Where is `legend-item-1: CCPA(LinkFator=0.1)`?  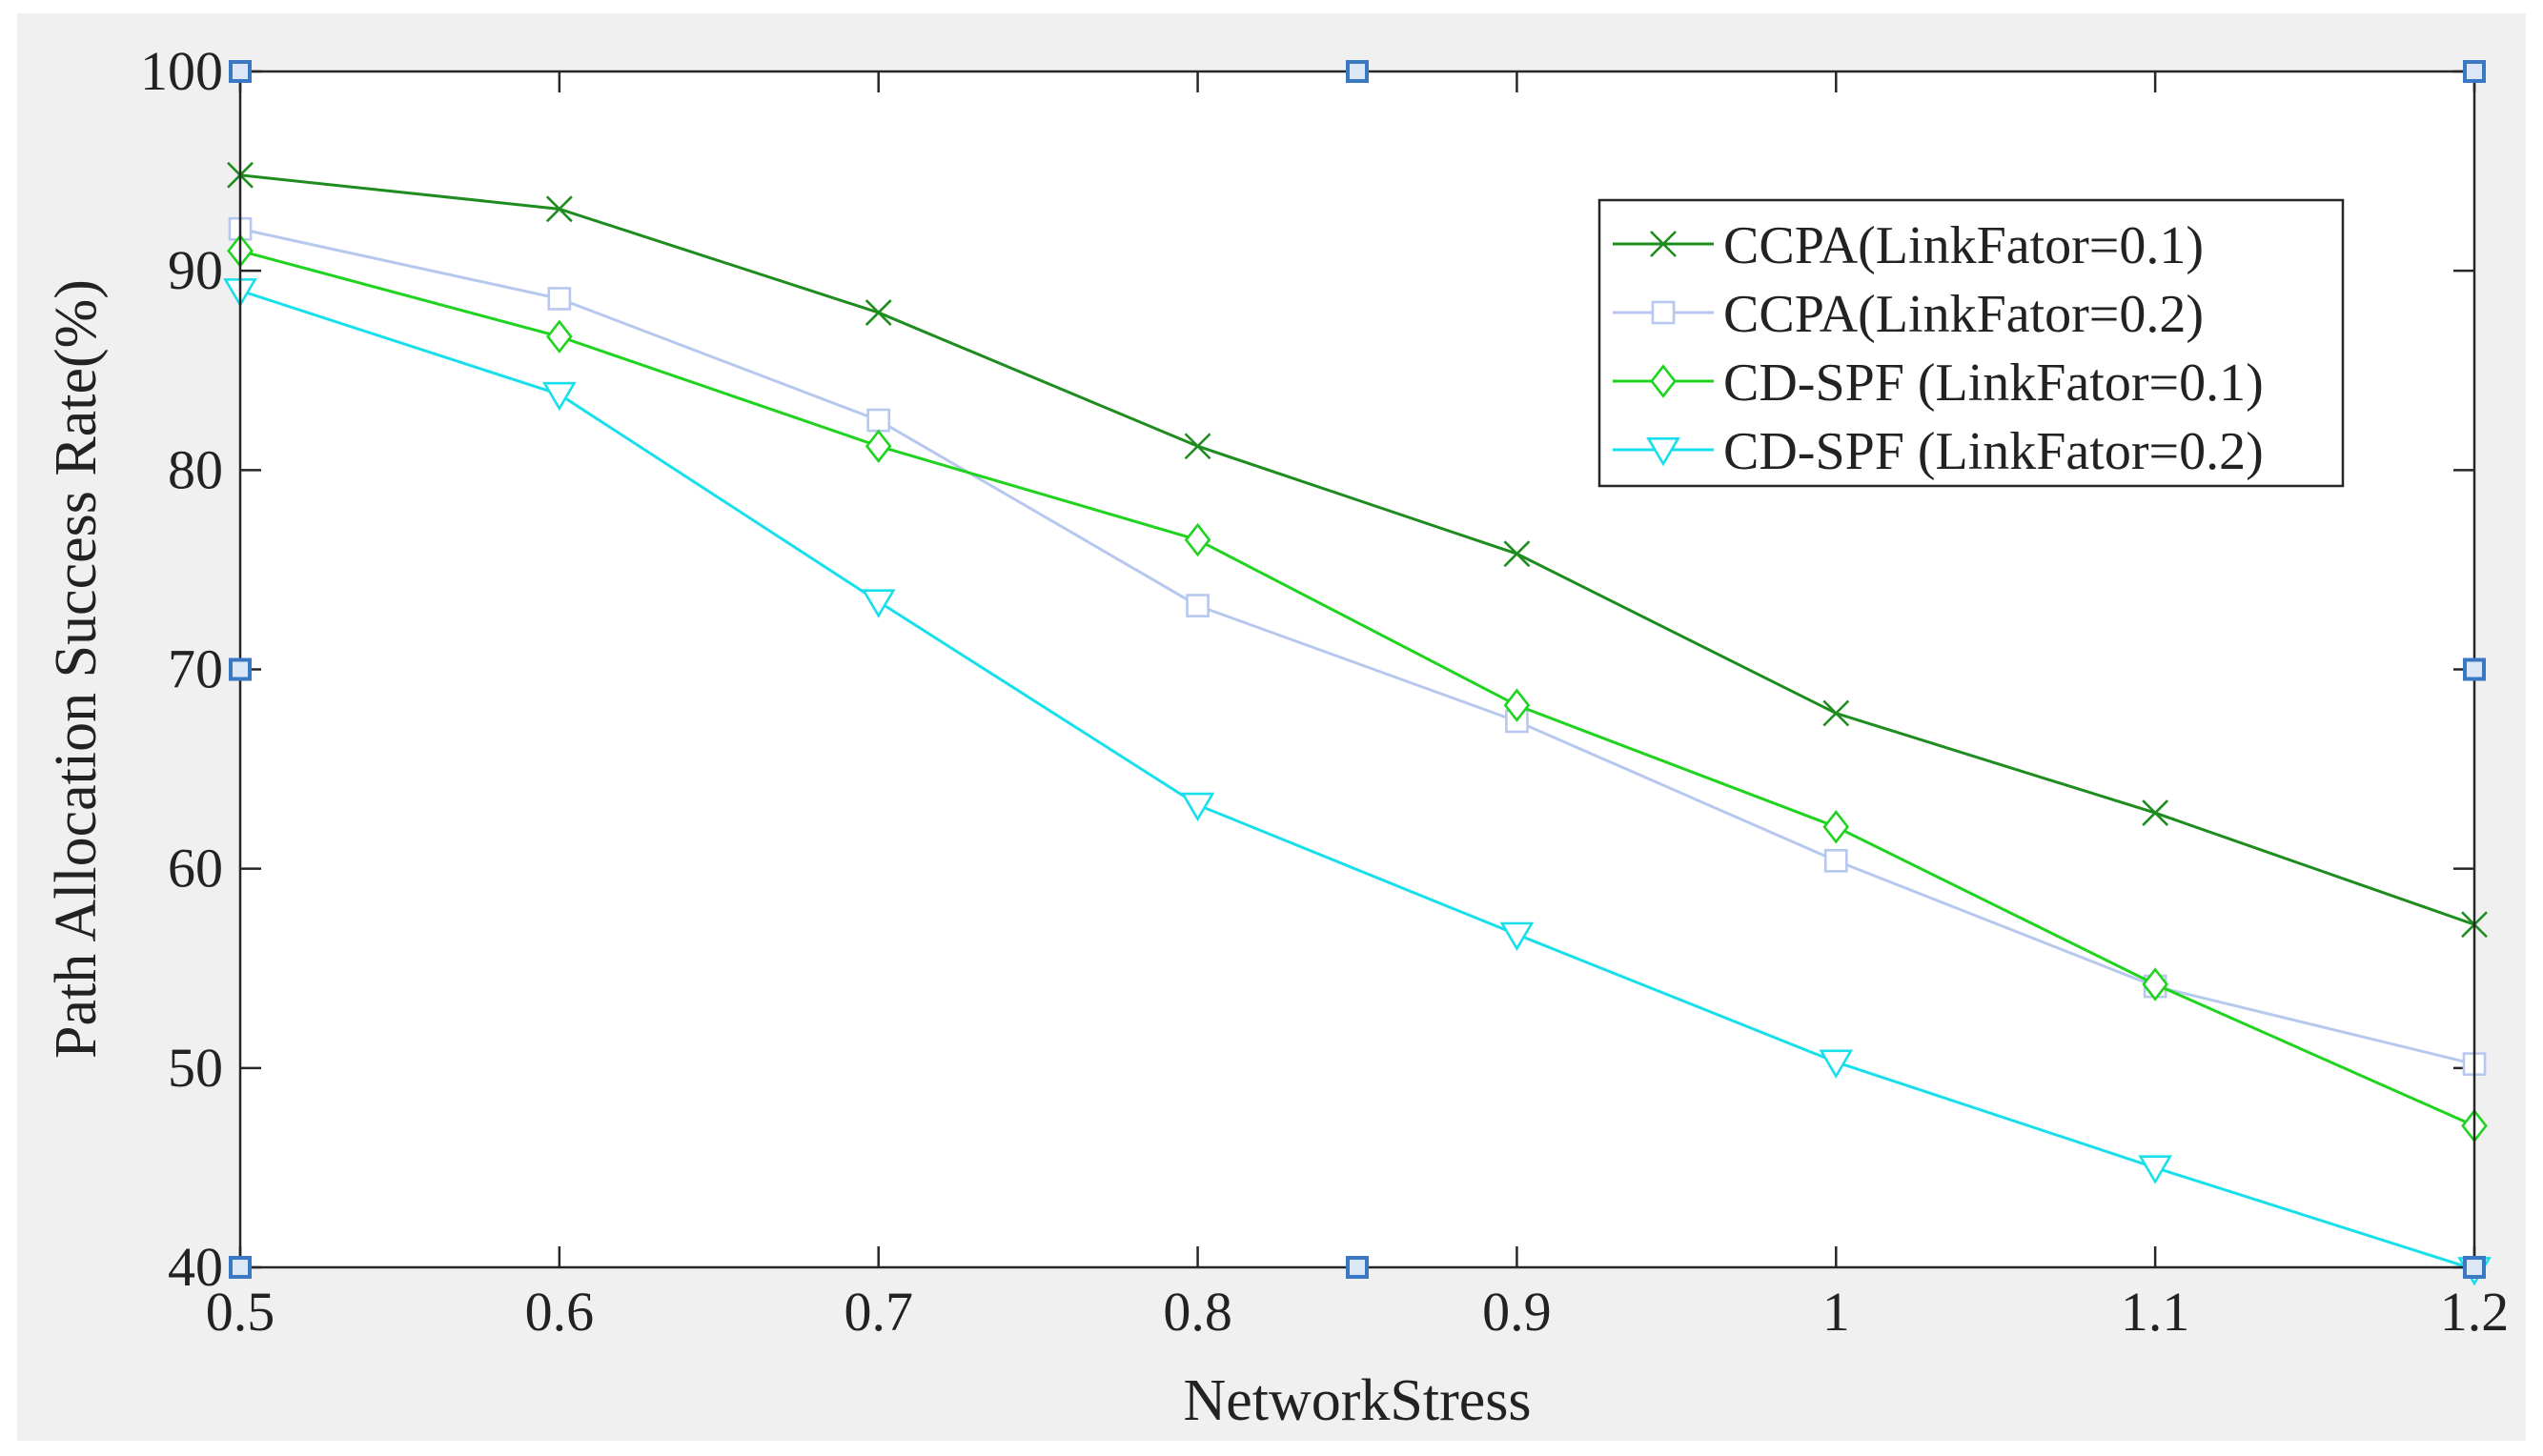
legend-item-1: CCPA(LinkFator=0.1) is located at coordinates (1909, 245).